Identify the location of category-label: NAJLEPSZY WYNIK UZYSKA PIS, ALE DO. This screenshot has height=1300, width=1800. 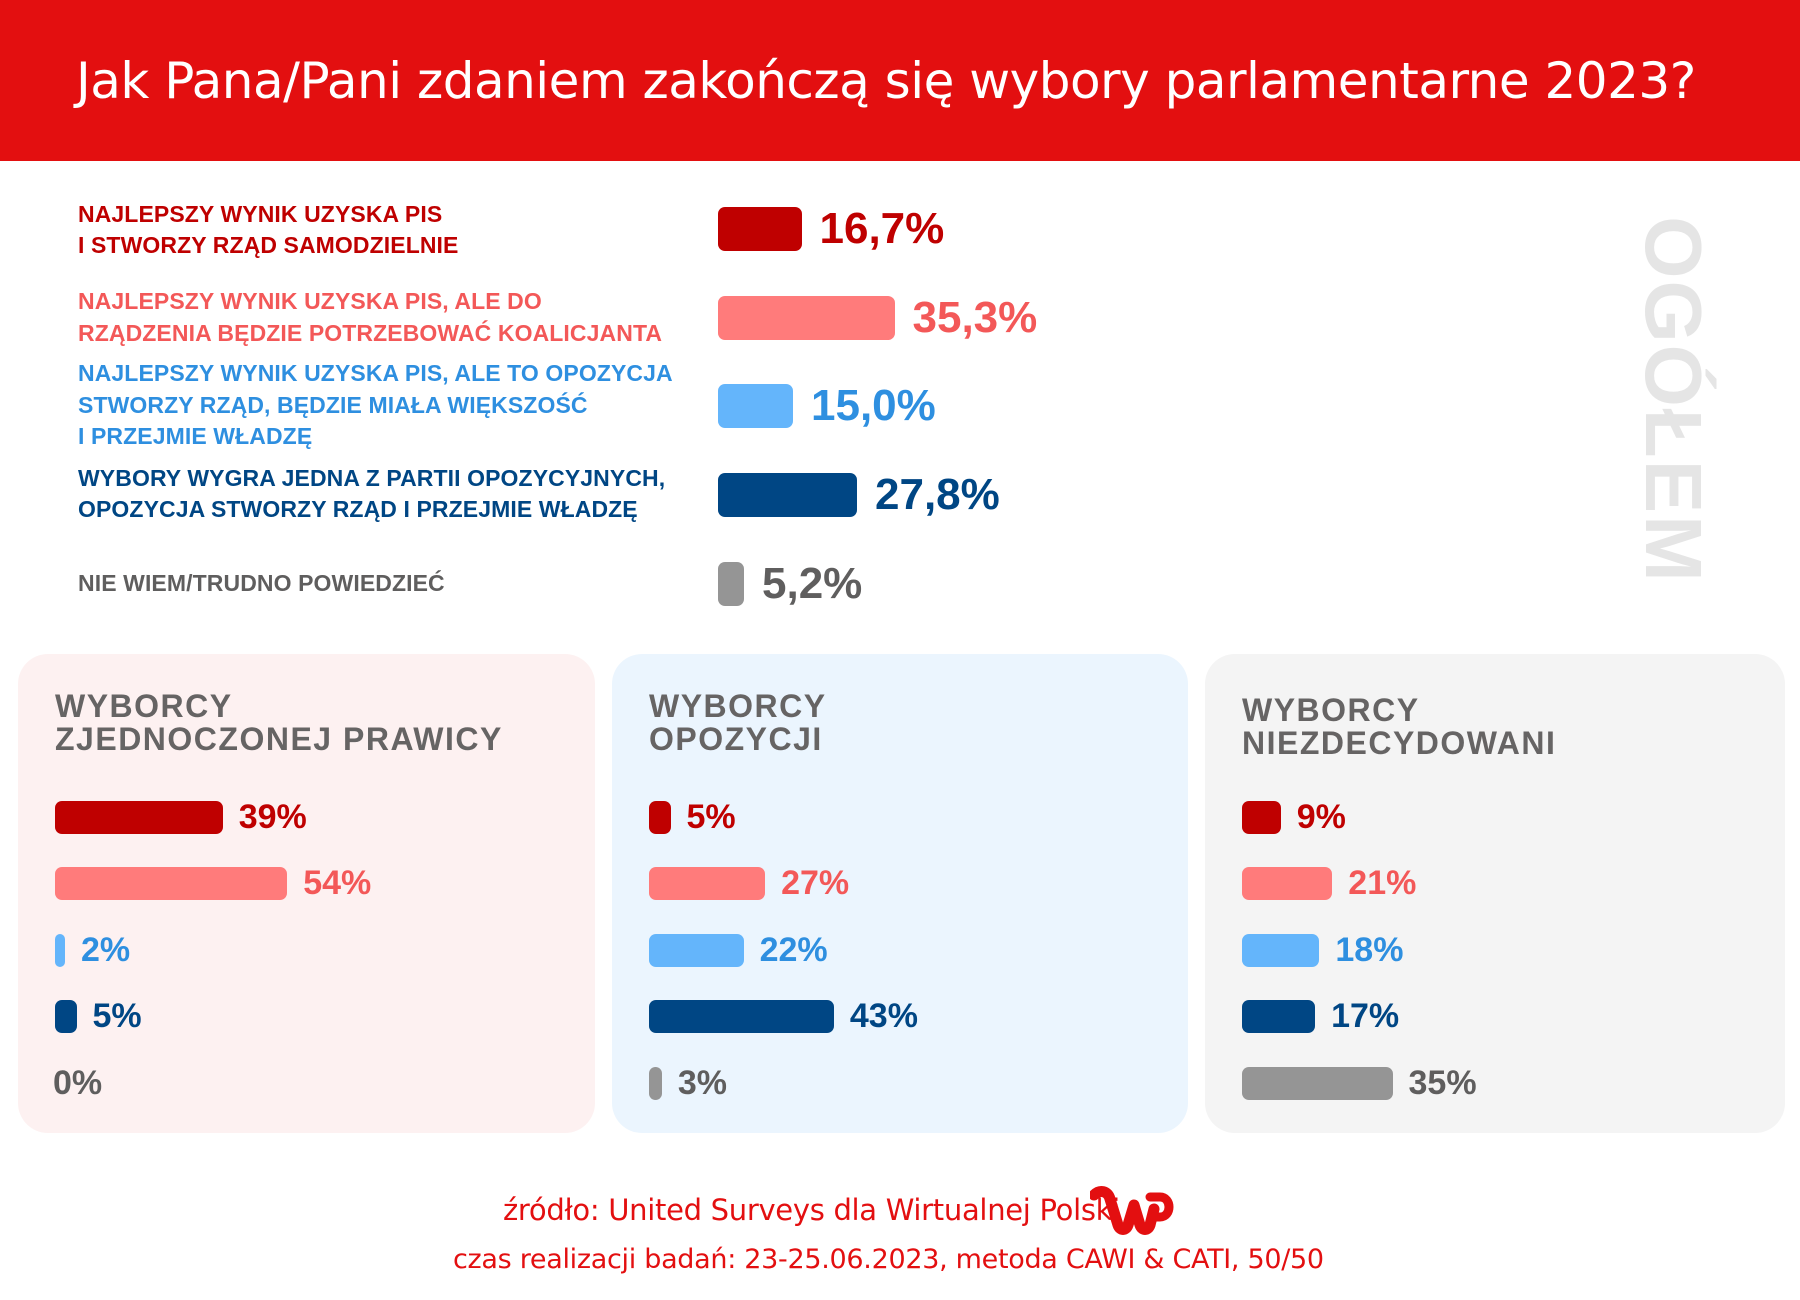
(310, 301).